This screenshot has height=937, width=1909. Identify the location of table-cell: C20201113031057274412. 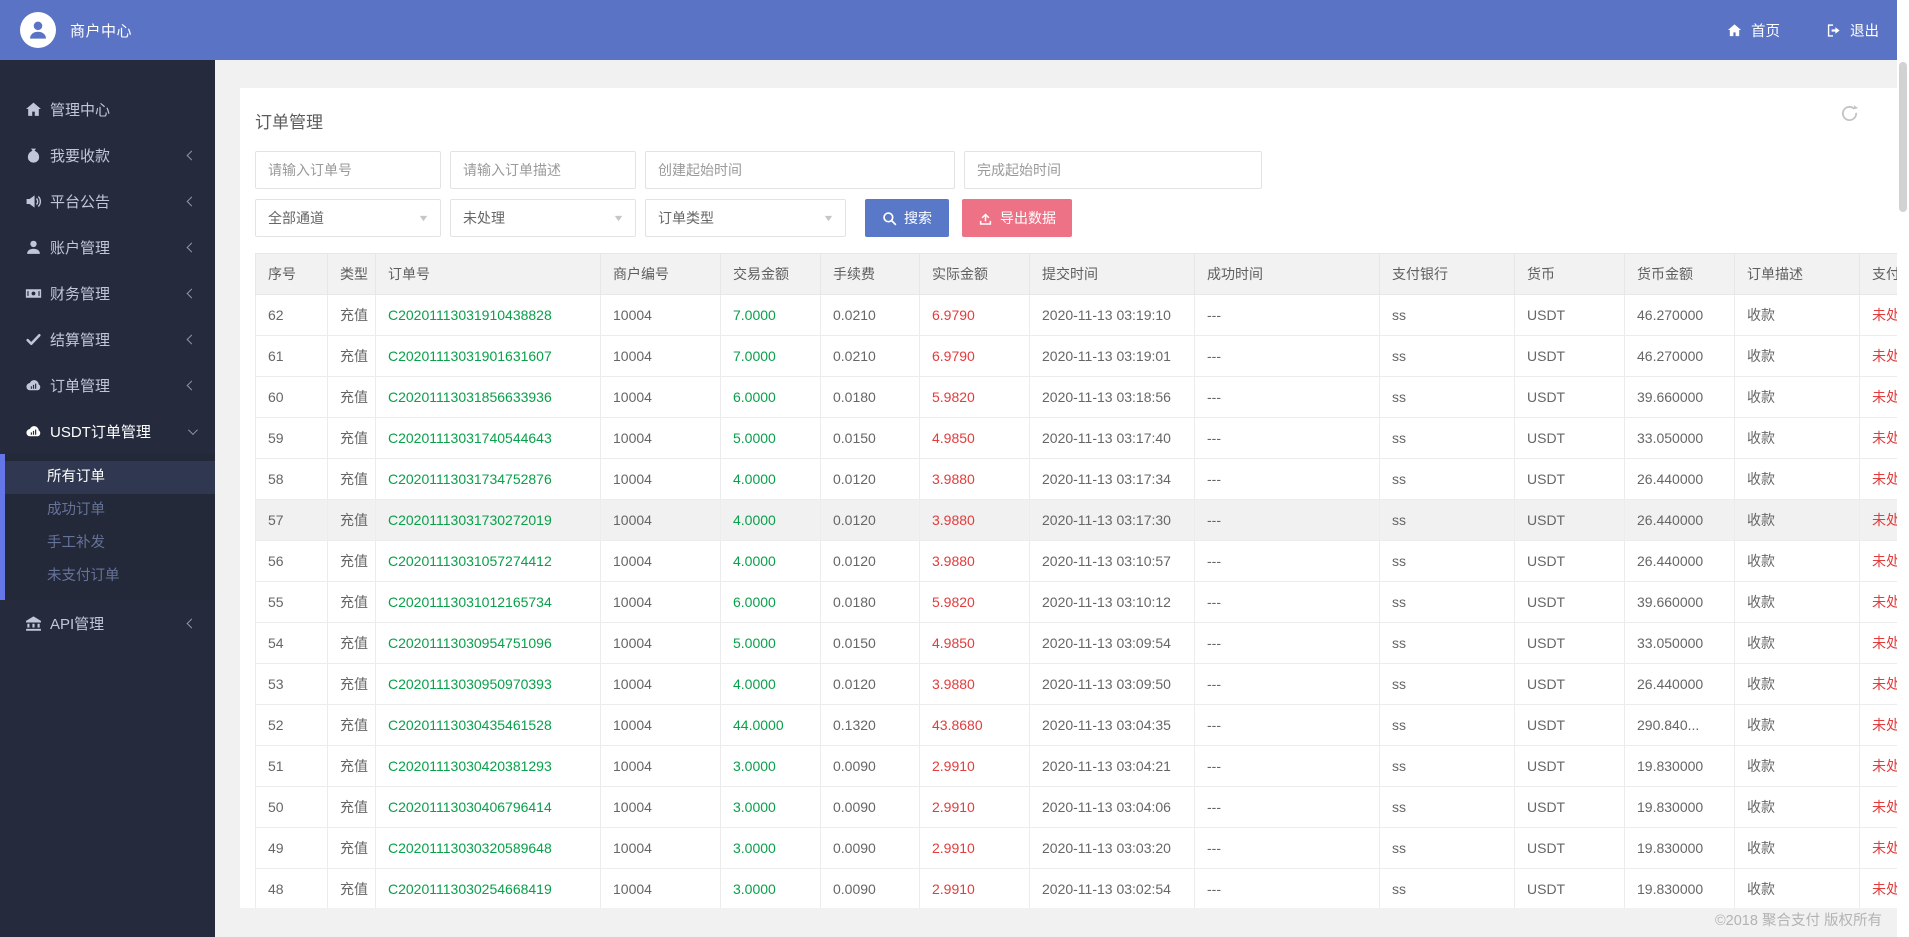
(488, 561).